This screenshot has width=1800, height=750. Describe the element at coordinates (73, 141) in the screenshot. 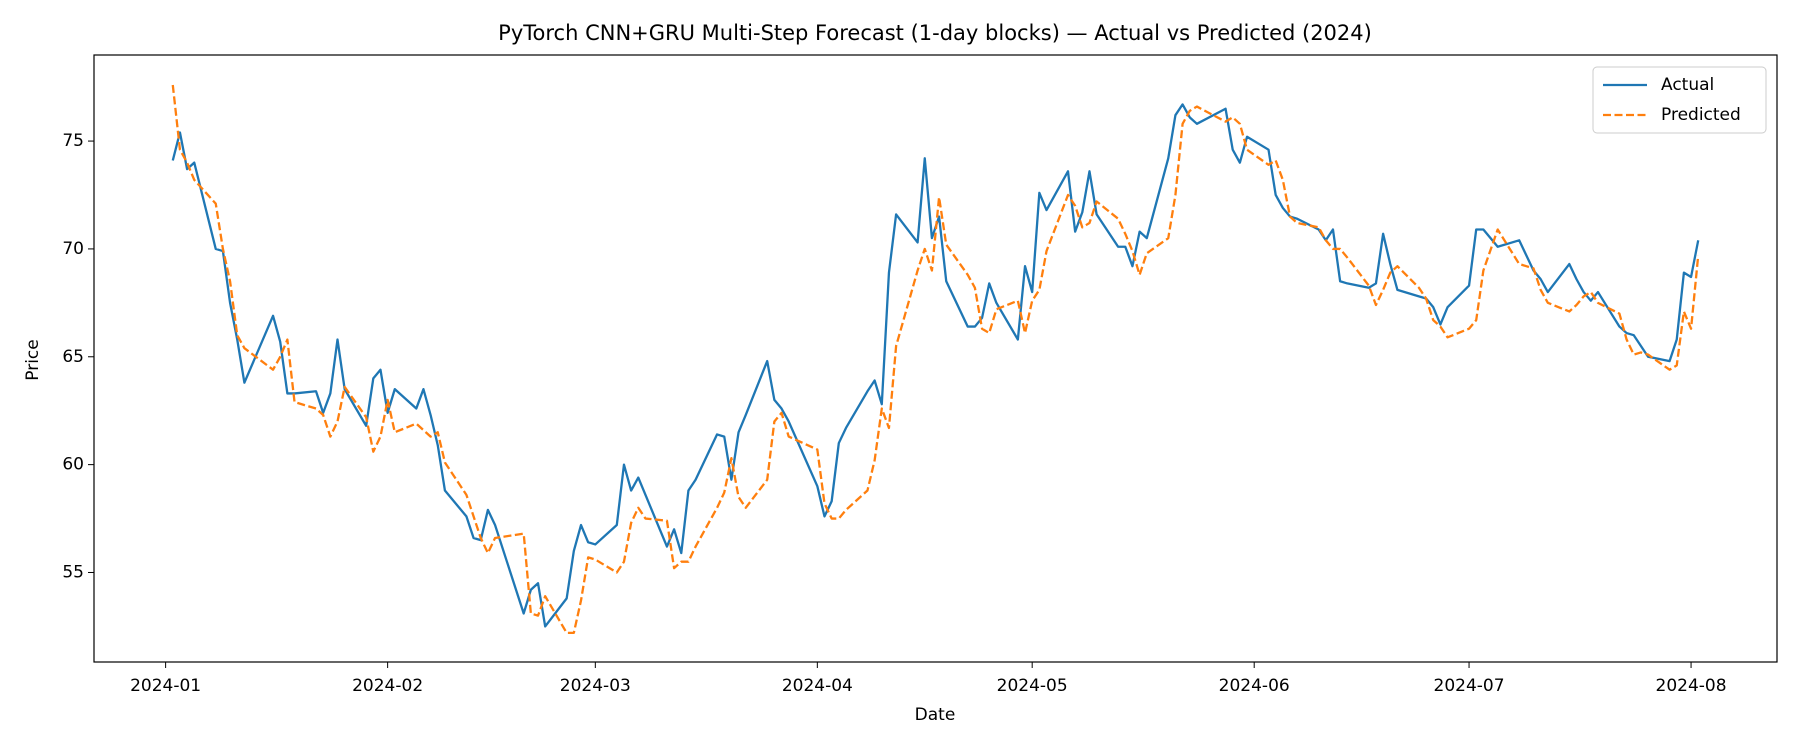

I see `y-tick-label: 75` at that location.